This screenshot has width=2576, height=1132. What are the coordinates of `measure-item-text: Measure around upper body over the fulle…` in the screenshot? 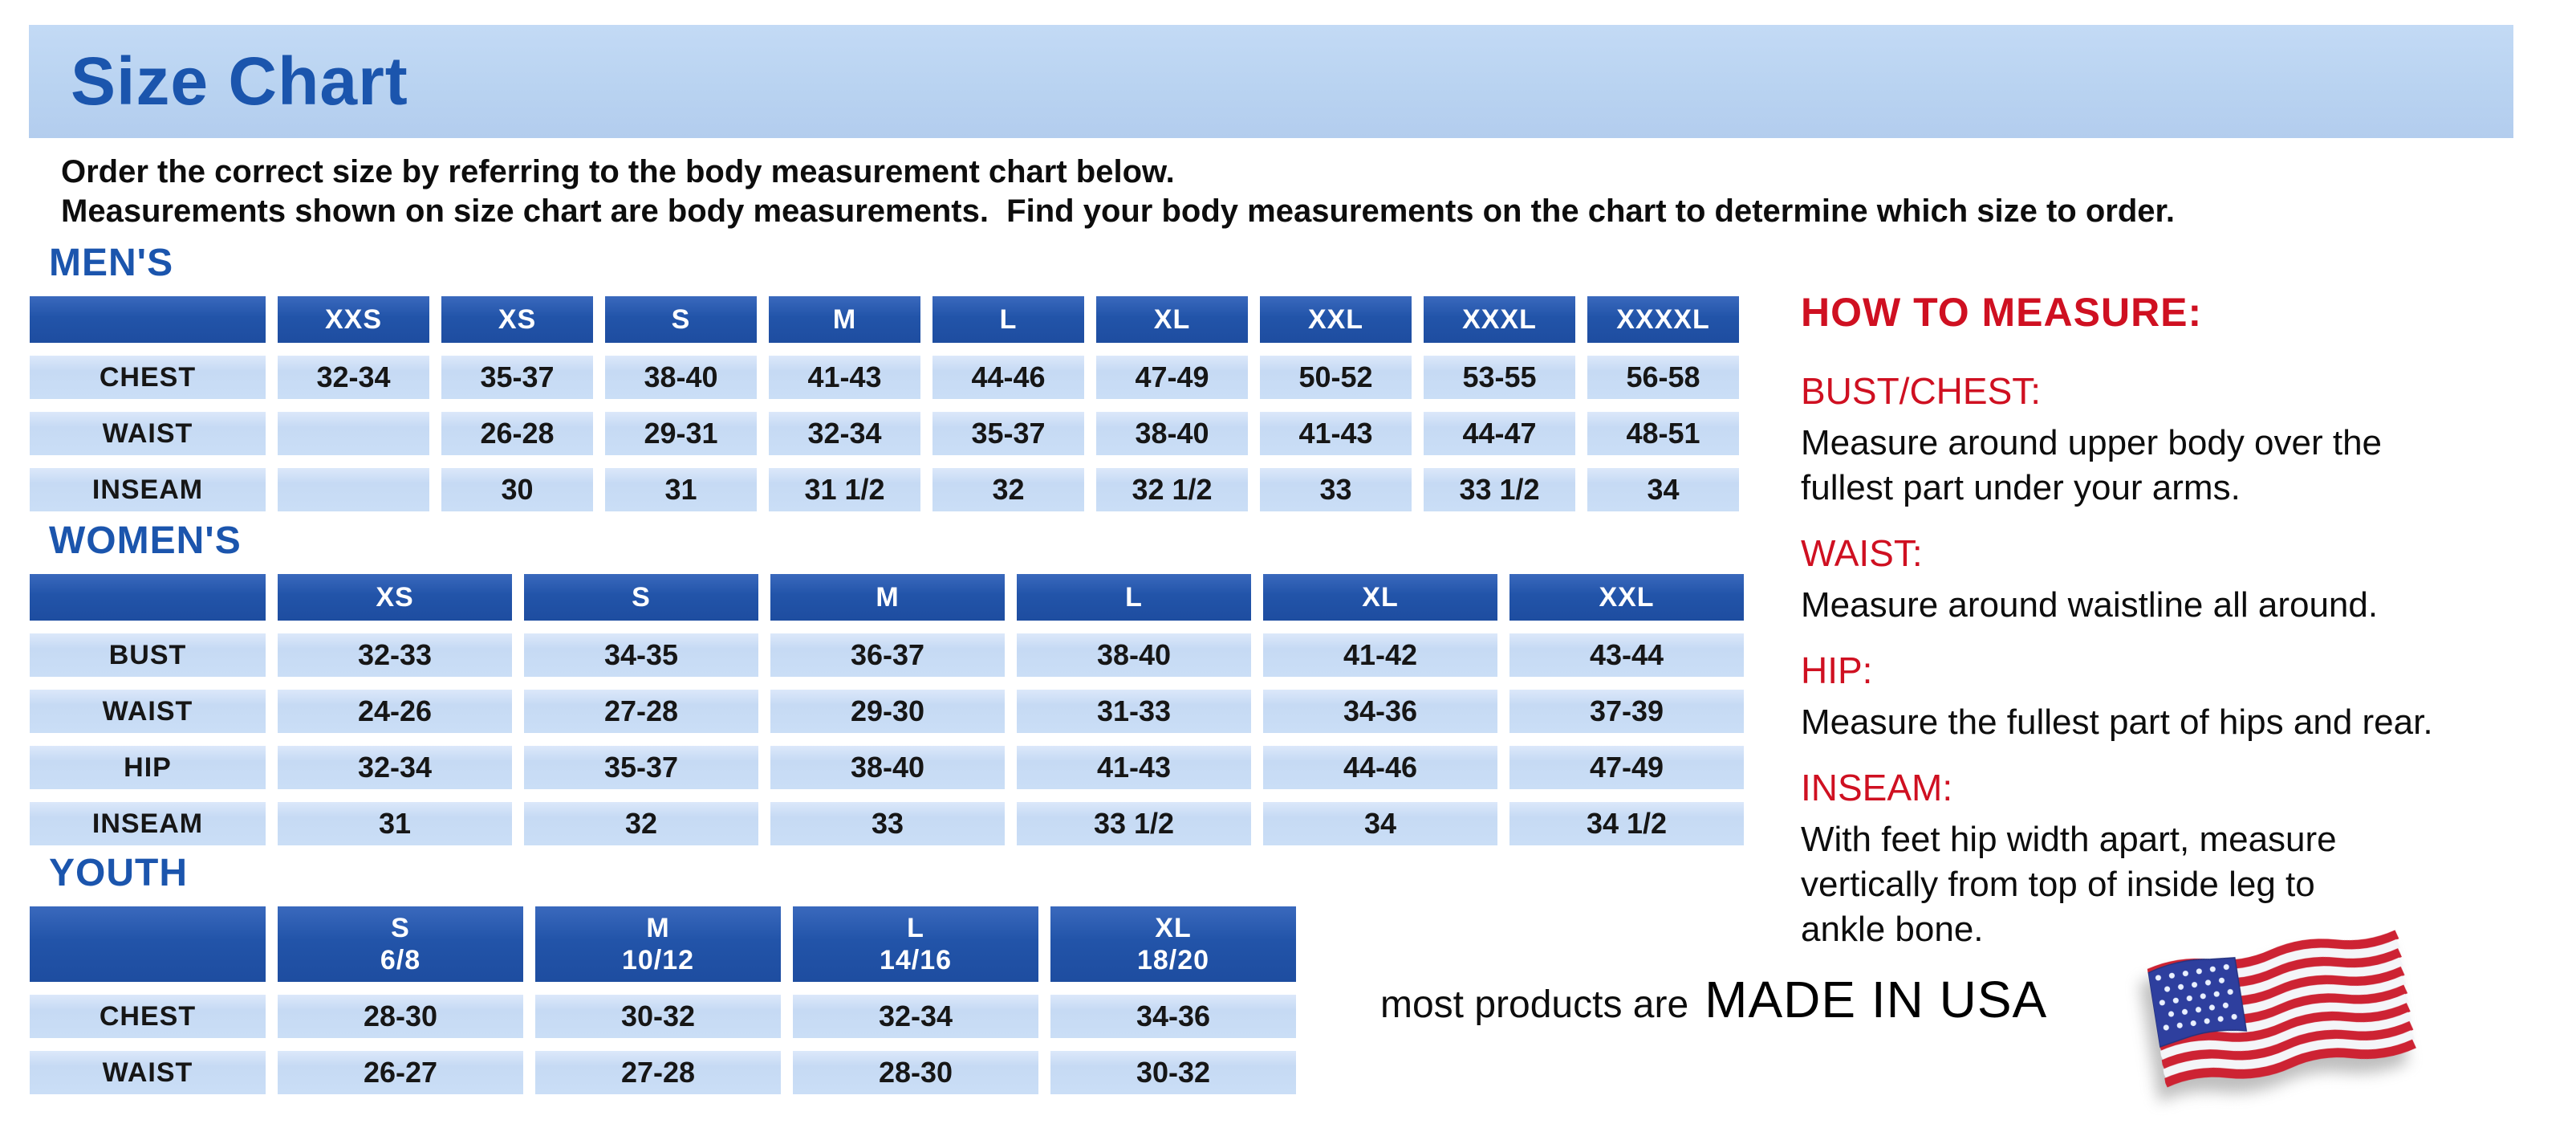 It's located at (2092, 465).